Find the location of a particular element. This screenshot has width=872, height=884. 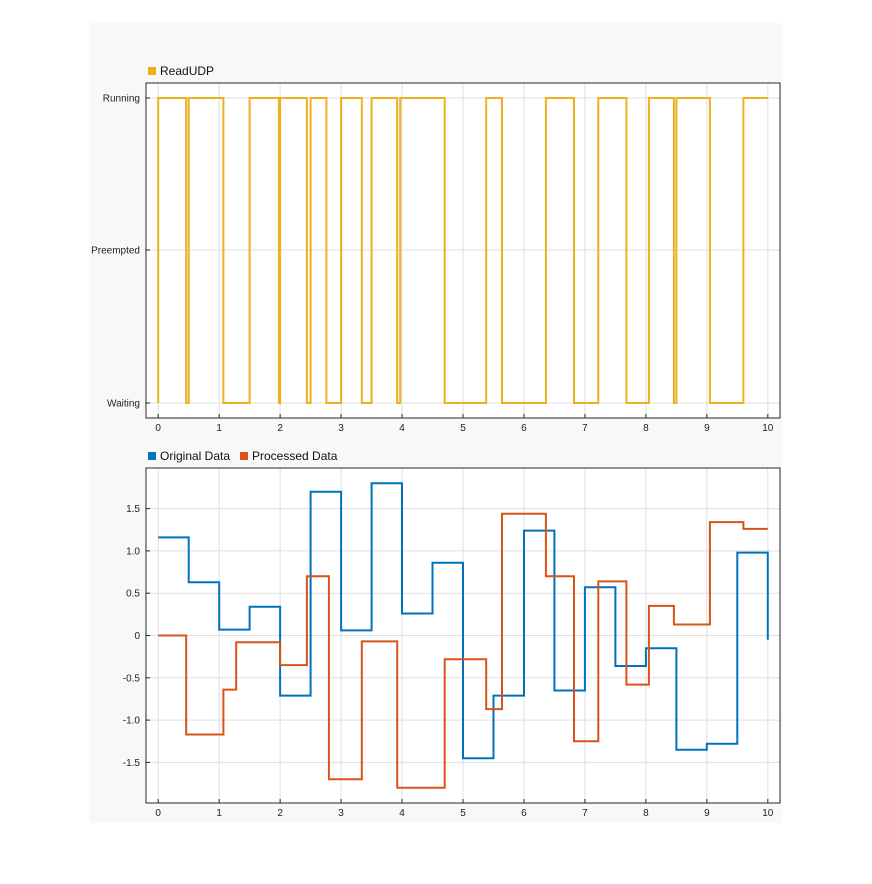

x-ticks-top: 0 1 2 3 4 5 6 7 8 9 10 is located at coordinates (464, 424).